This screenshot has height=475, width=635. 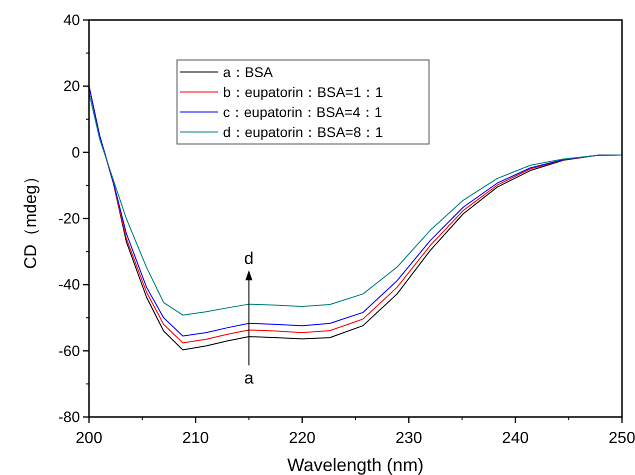 What do you see at coordinates (71, 20) in the screenshot?
I see `y-tick-label: 40` at bounding box center [71, 20].